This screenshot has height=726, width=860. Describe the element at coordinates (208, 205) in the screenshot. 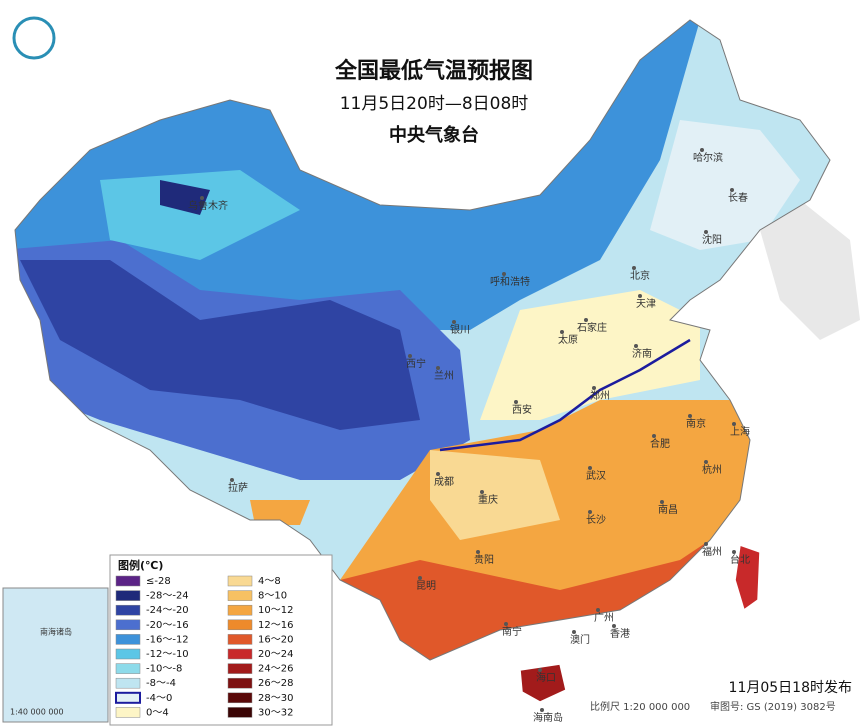

I see `city-label: 乌鲁木齐` at that location.